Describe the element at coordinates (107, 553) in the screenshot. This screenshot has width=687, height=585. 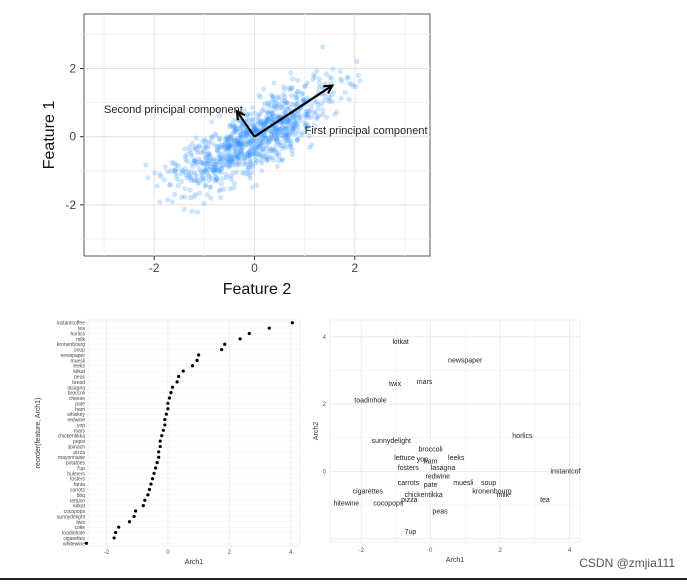
I see `x-tick-label: -2` at that location.